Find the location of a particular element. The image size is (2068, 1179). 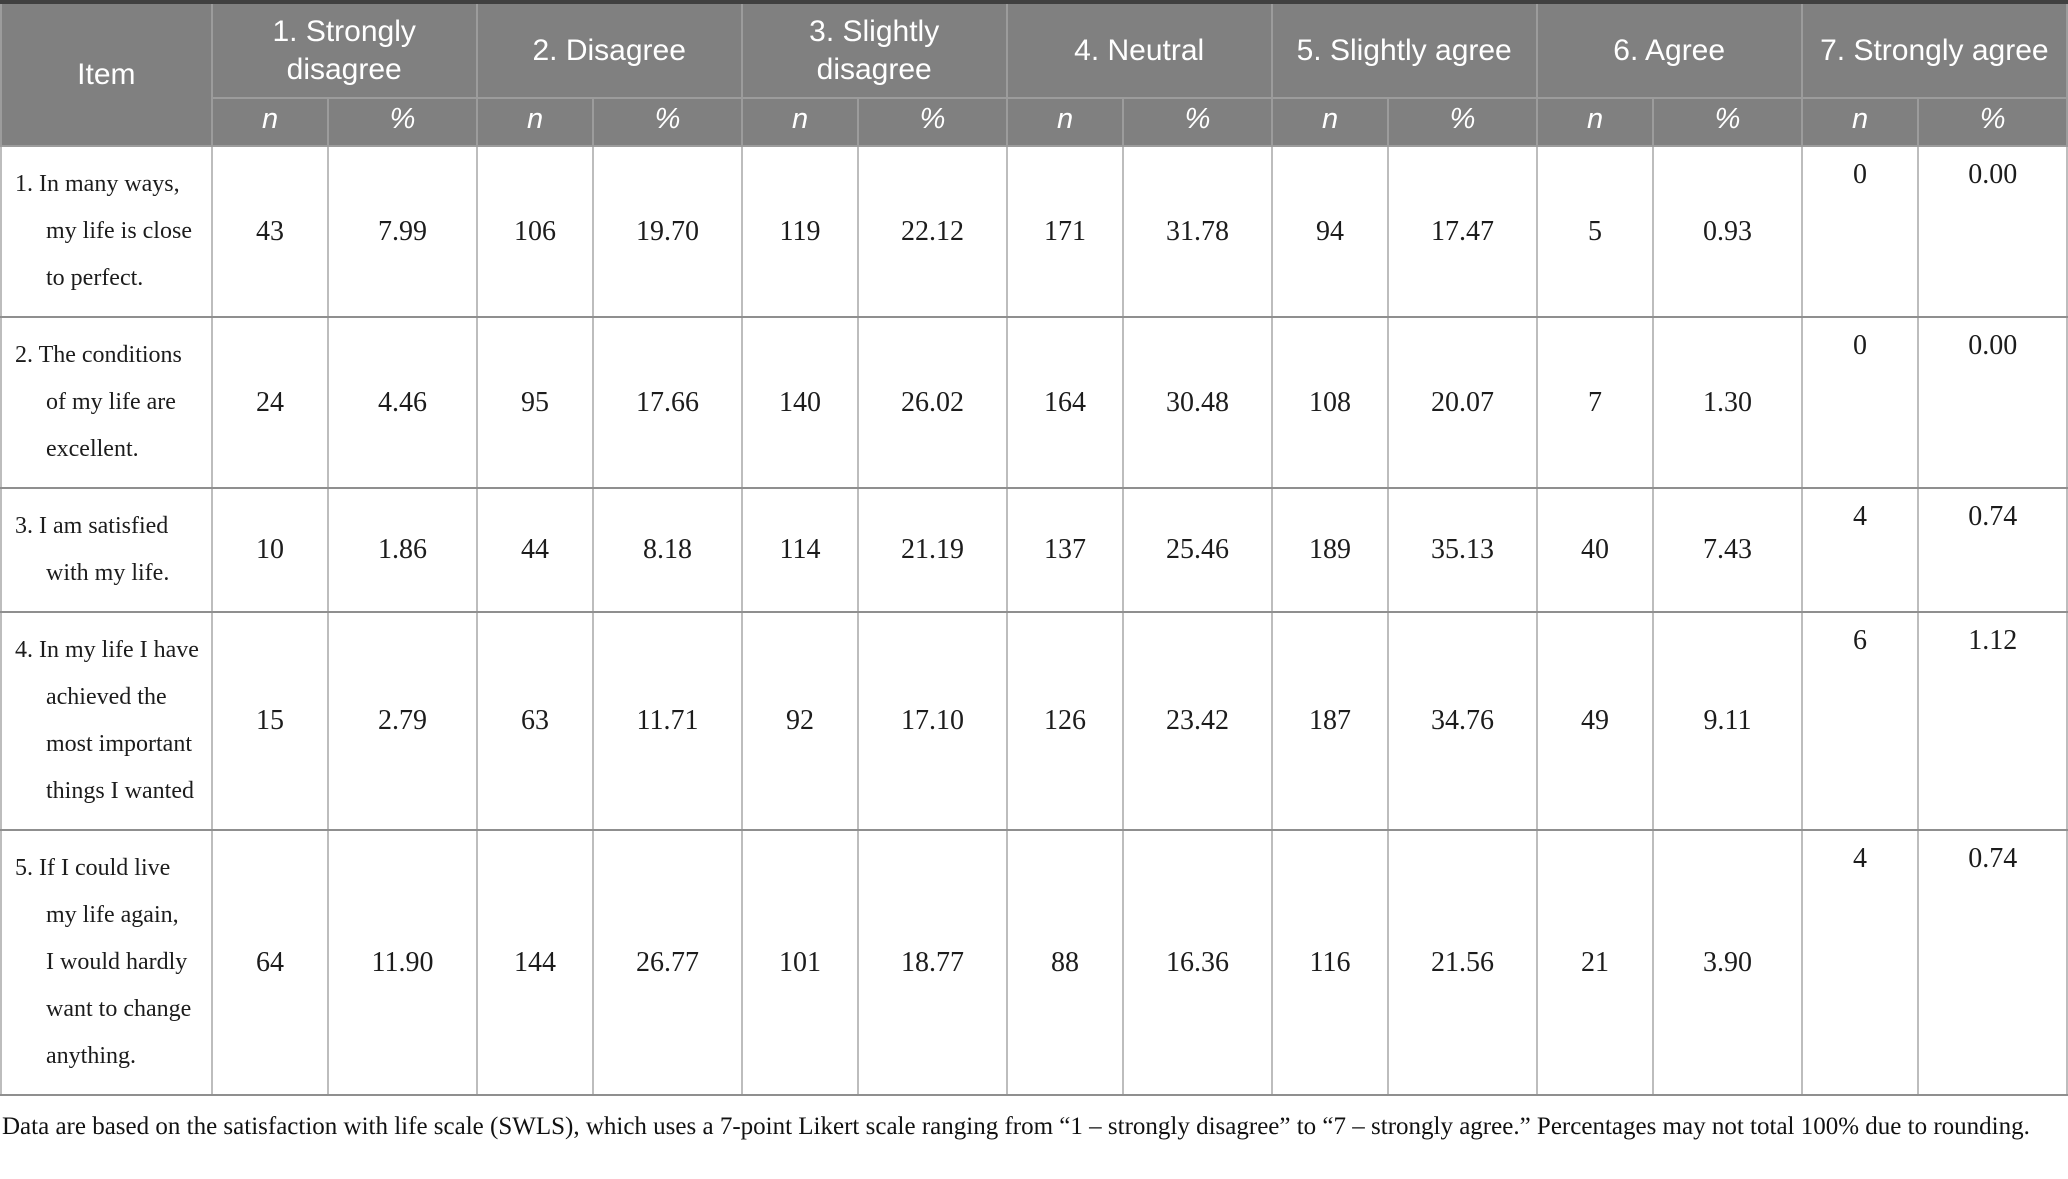

value-cell: 7.43 is located at coordinates (1727, 550).